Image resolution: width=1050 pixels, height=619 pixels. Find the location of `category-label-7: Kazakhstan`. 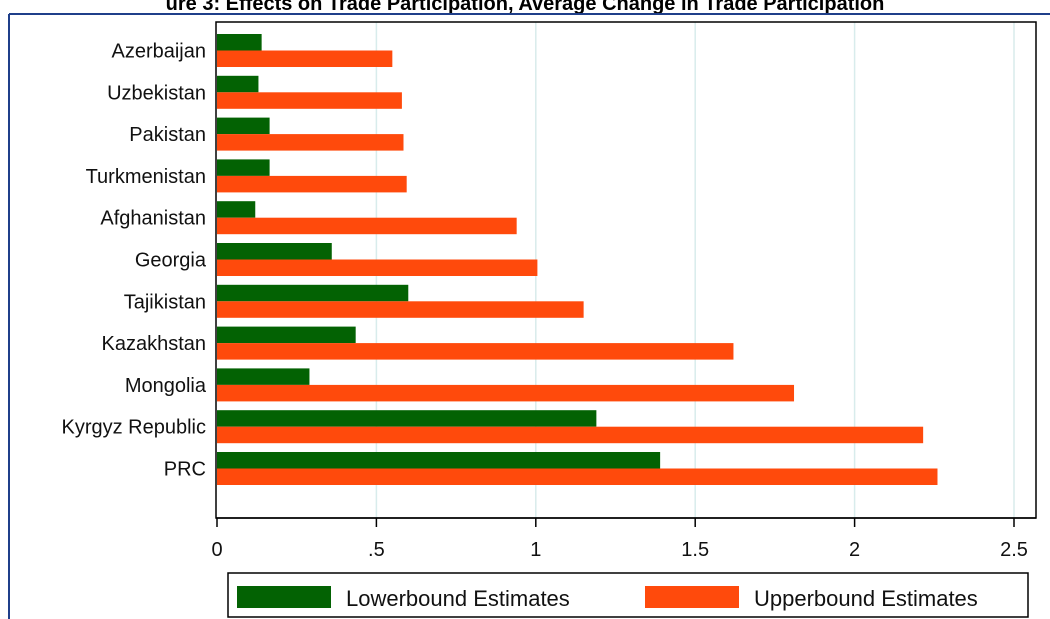

category-label-7: Kazakhstan is located at coordinates (153, 344).